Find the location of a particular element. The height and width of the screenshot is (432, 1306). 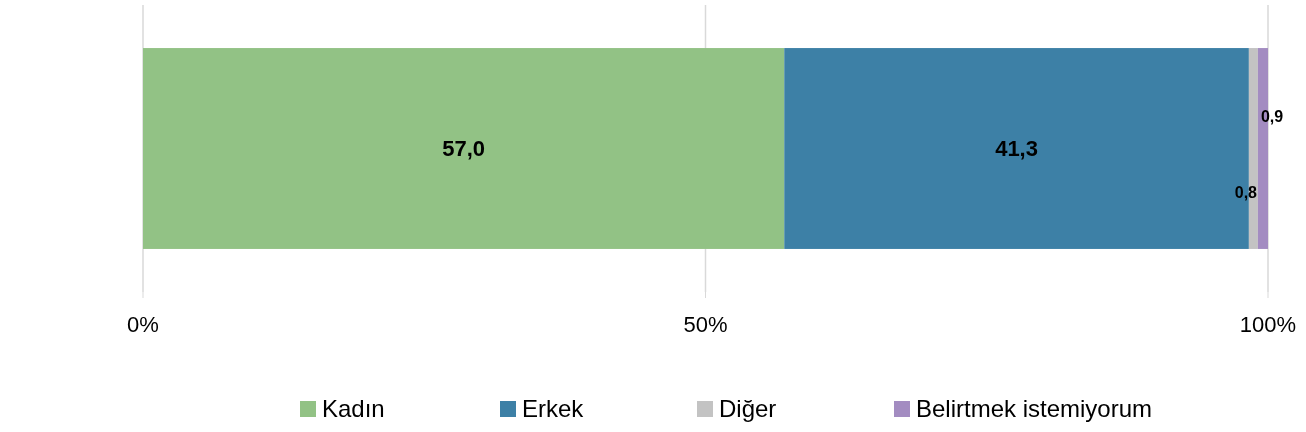

data-label: 0,9 is located at coordinates (1272, 116).